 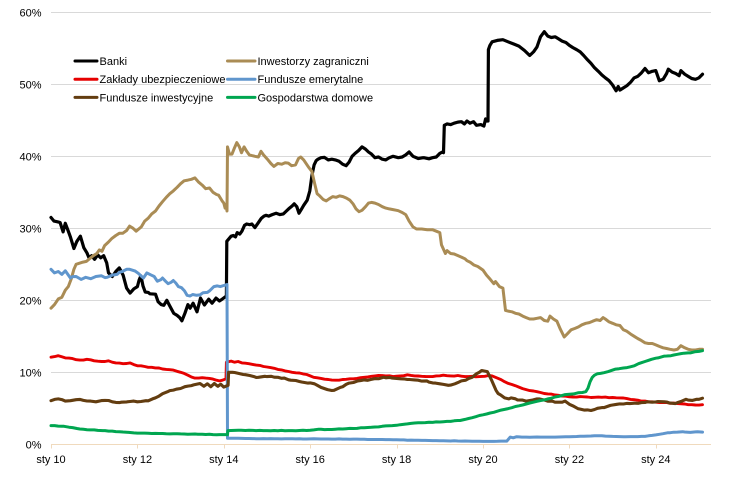 I want to click on svg-text: Fundusze emerytalne, so click(x=311, y=80).